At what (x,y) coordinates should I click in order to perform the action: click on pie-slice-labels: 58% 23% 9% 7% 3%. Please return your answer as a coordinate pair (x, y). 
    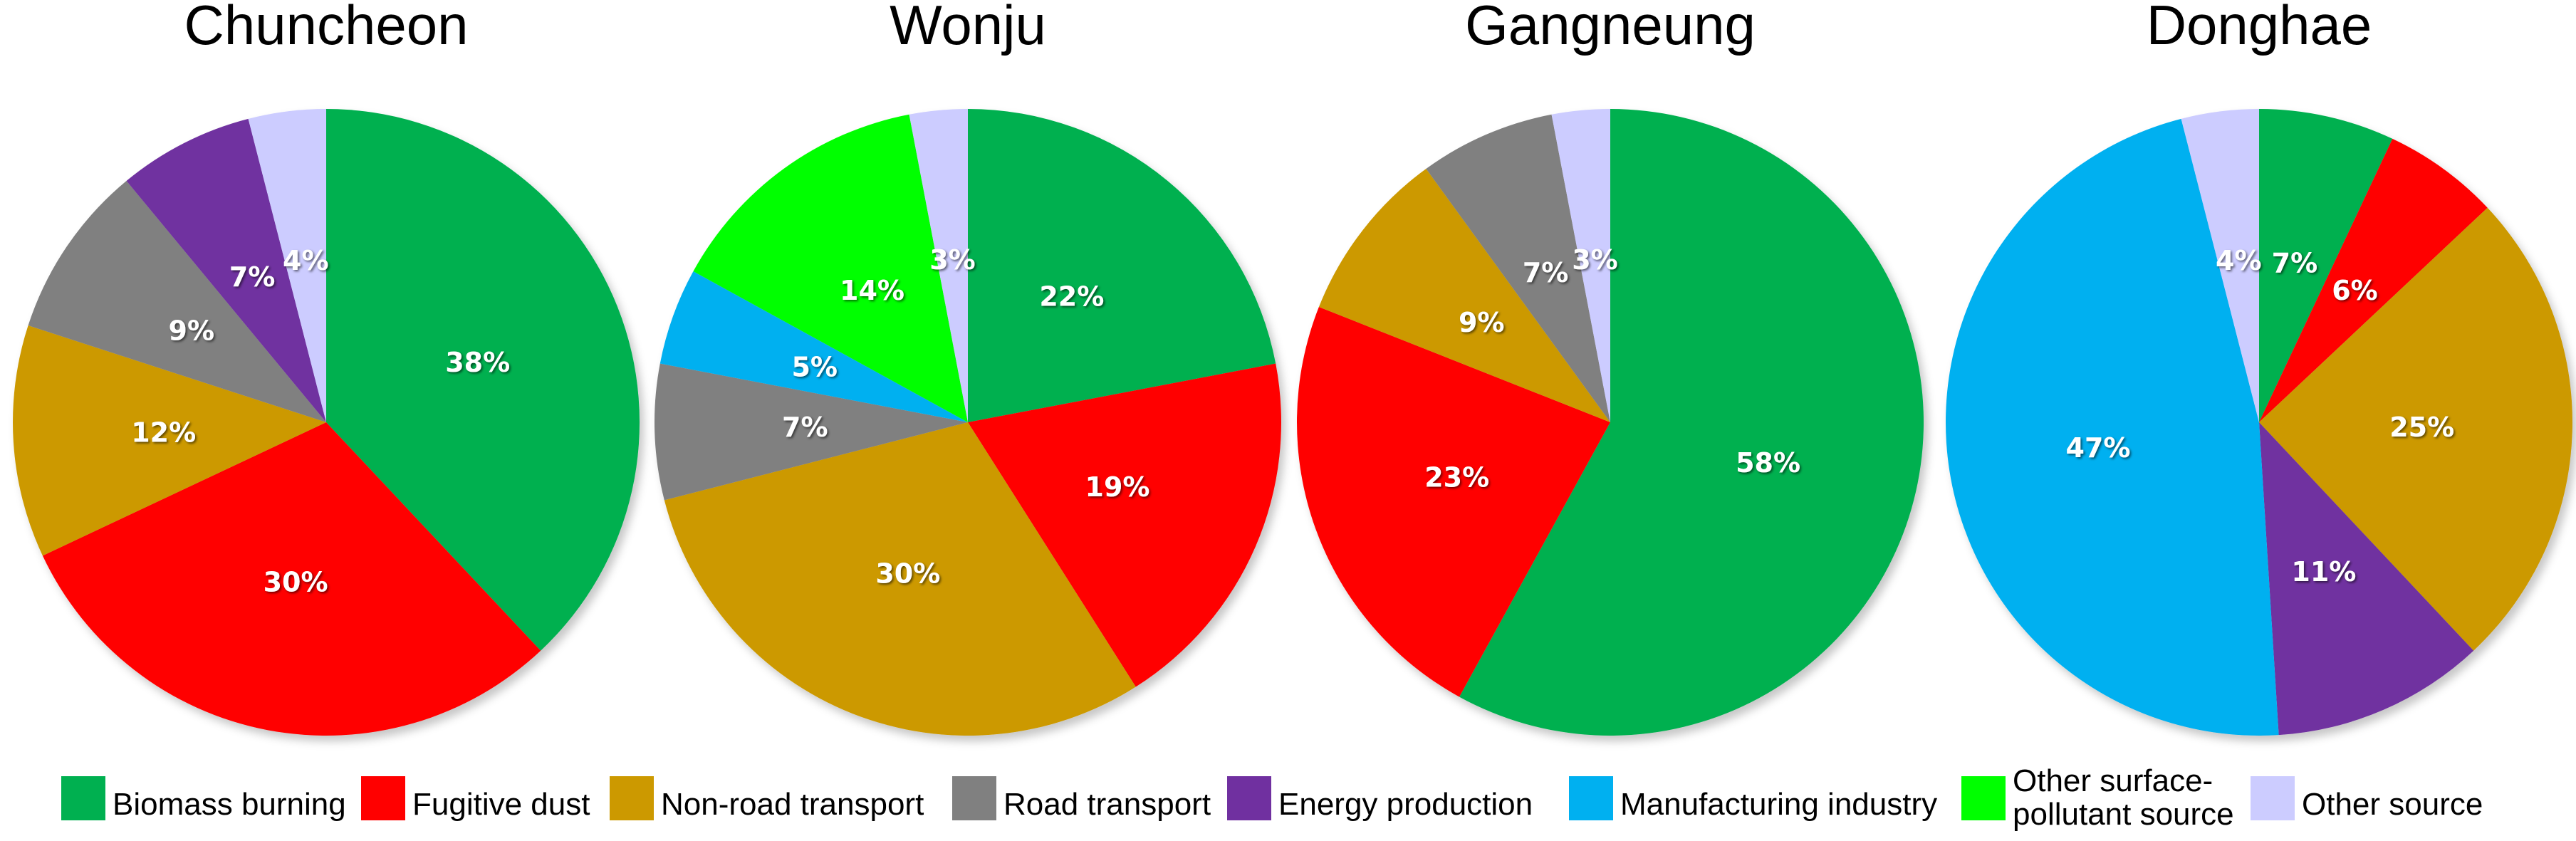
    Looking at the image, I should click on (1612, 368).